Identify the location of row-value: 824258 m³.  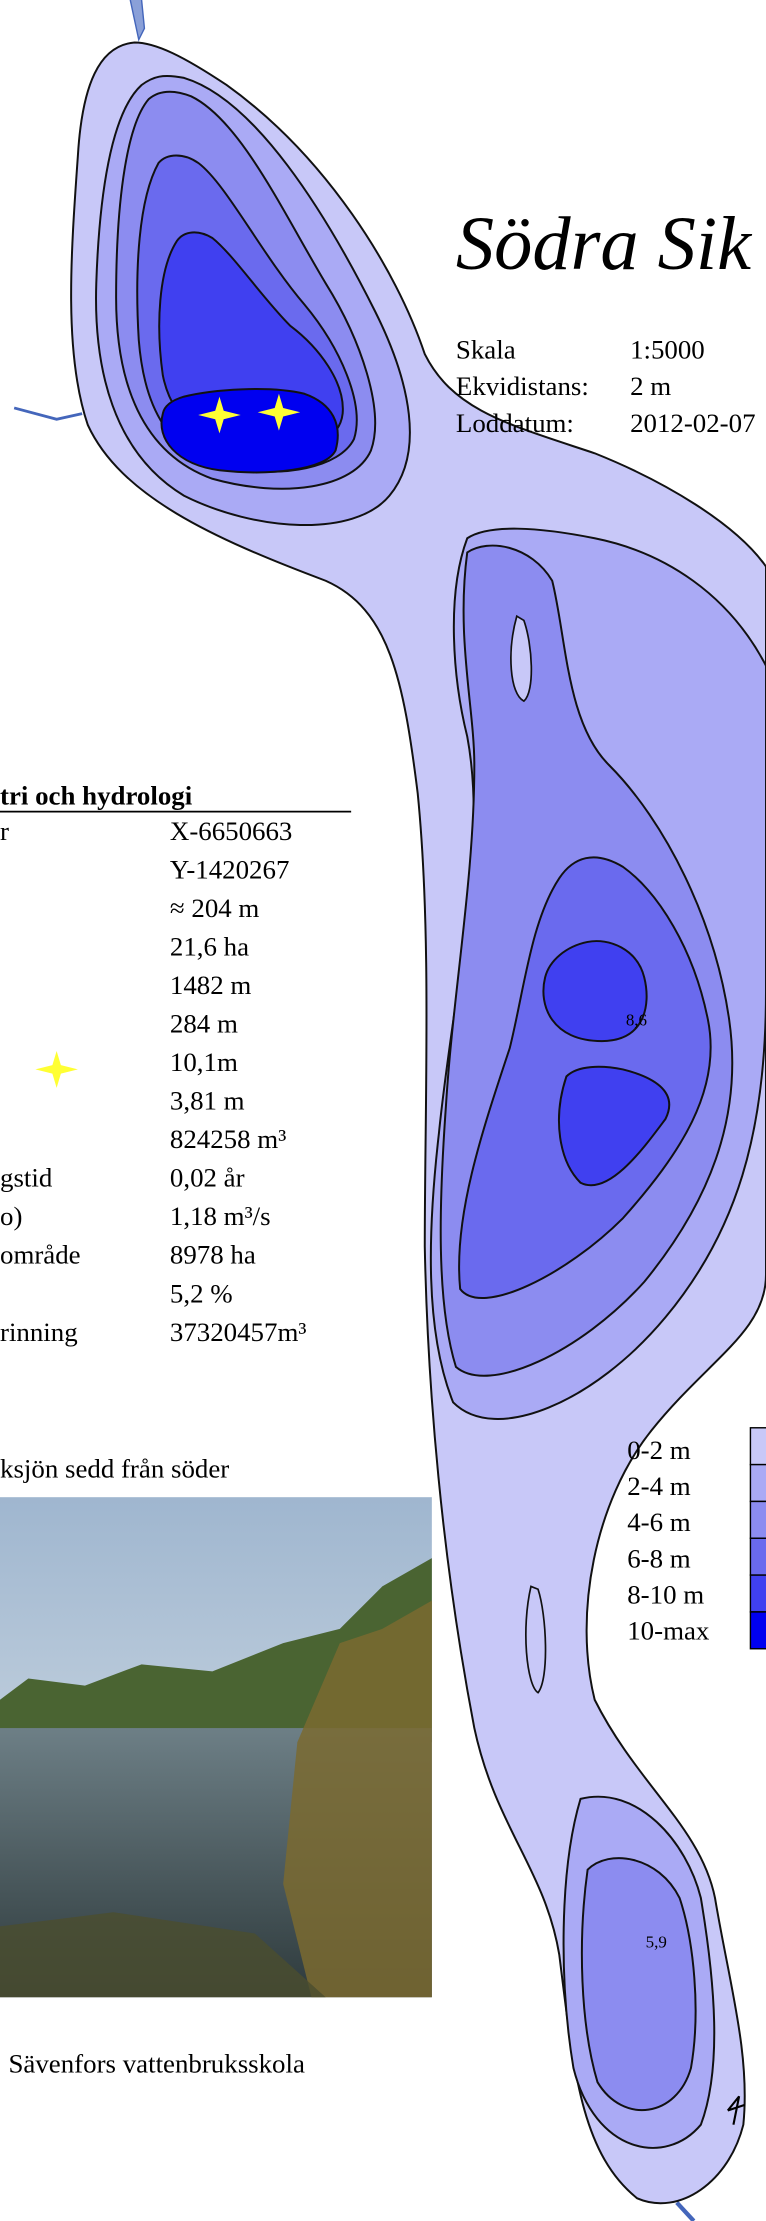
(228, 1139).